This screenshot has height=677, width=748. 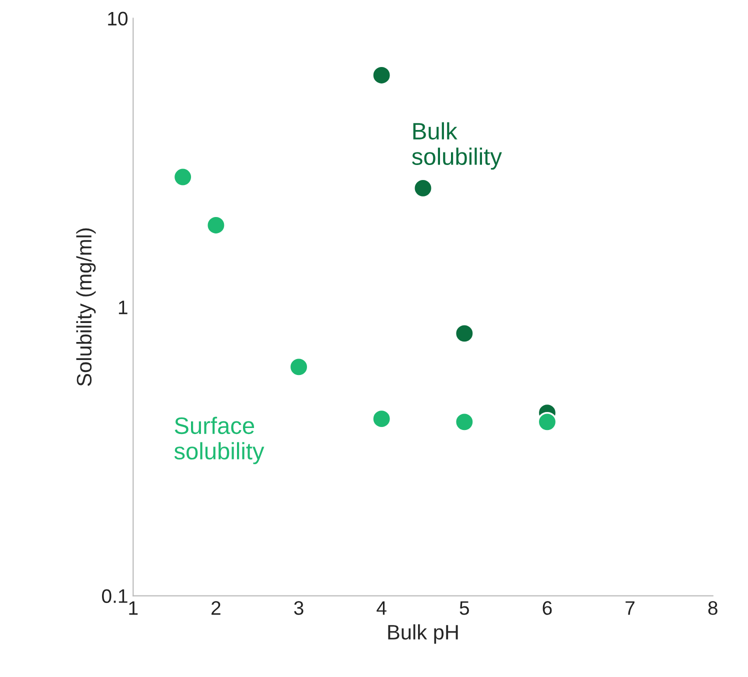 What do you see at coordinates (133, 608) in the screenshot?
I see `x-tick-label: 1` at bounding box center [133, 608].